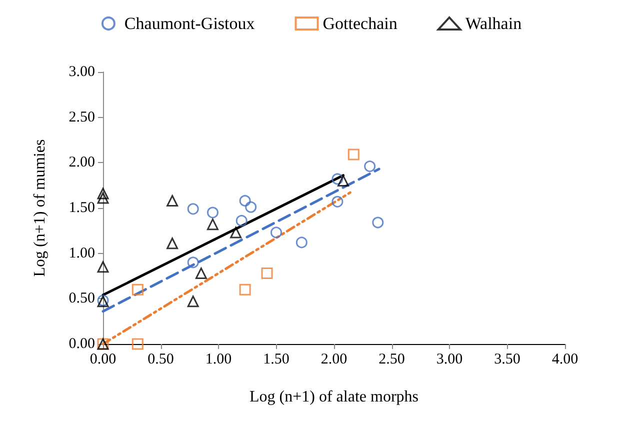 The image size is (623, 425). Describe the element at coordinates (81, 72) in the screenshot. I see `y-tick-label: 3.00` at that location.